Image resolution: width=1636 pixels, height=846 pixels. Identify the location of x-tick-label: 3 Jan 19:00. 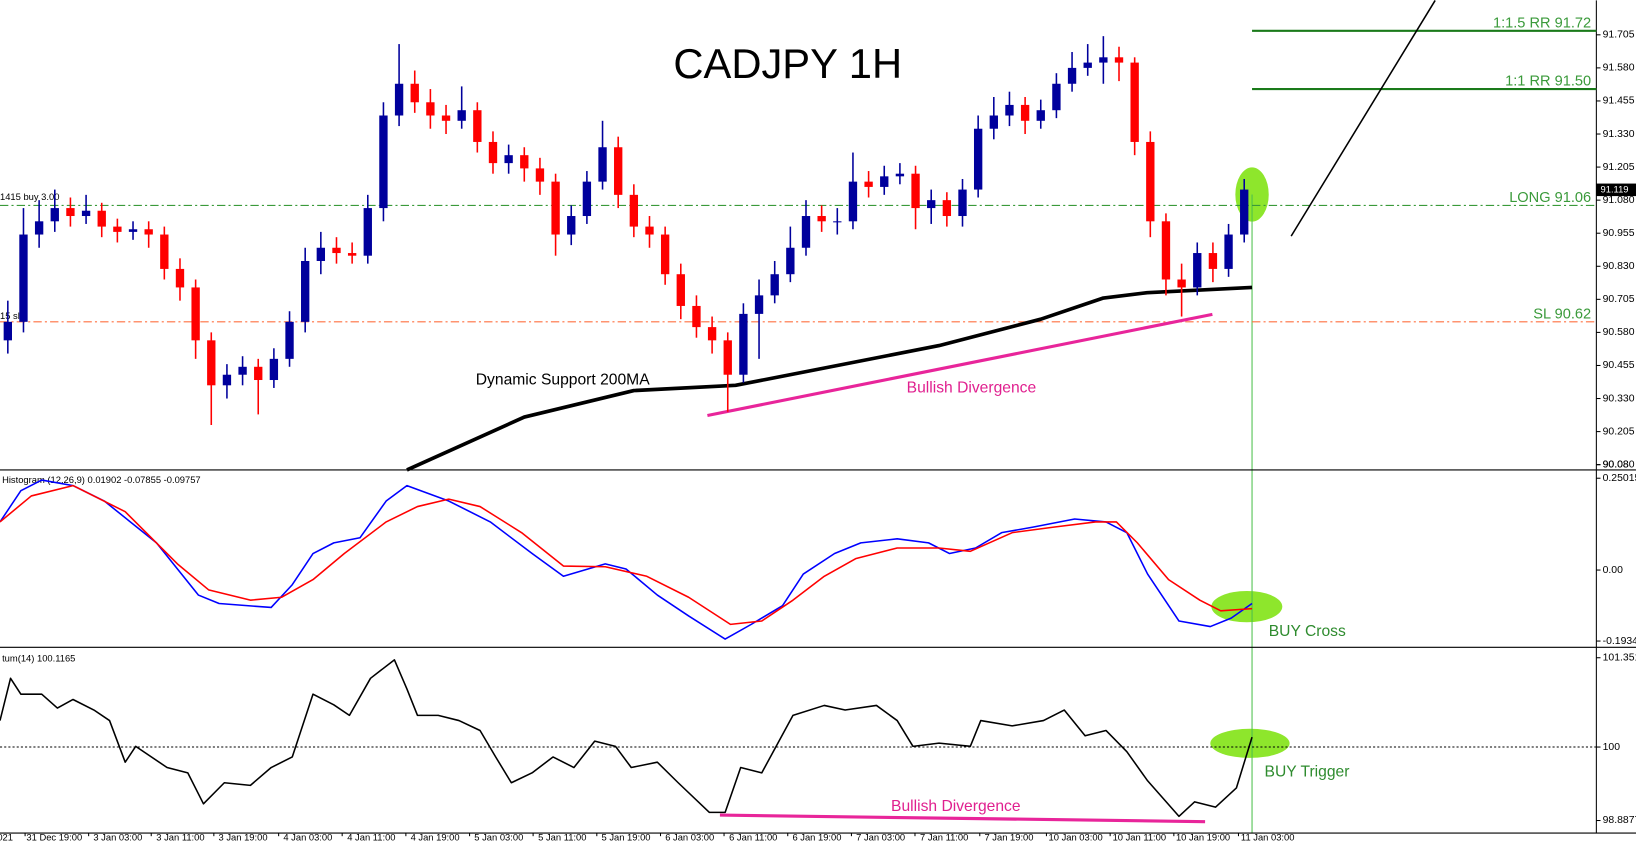
(243, 837).